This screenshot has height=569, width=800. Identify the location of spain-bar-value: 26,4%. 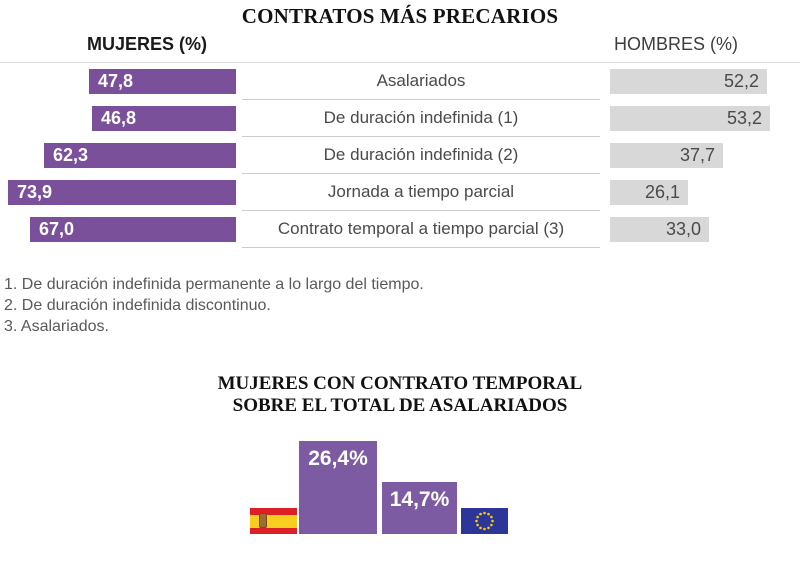
(338, 458).